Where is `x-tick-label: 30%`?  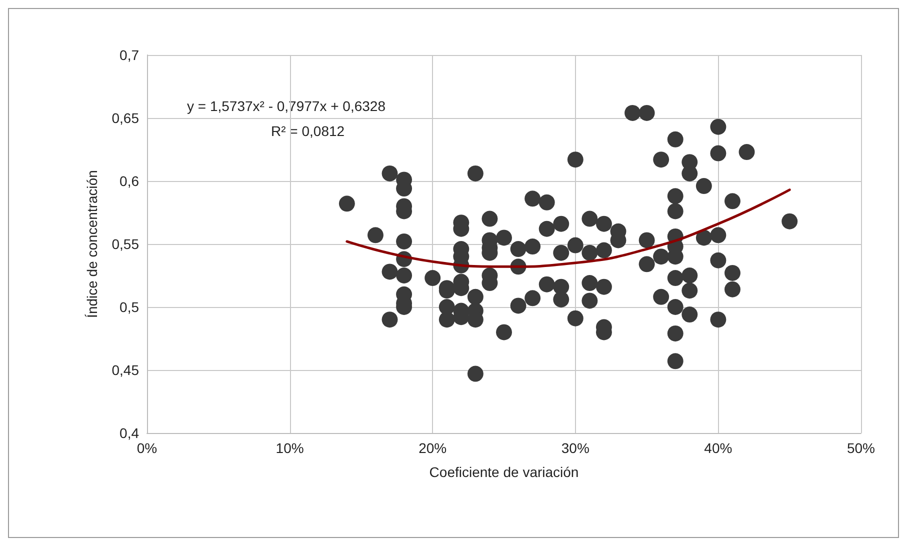 x-tick-label: 30% is located at coordinates (575, 448).